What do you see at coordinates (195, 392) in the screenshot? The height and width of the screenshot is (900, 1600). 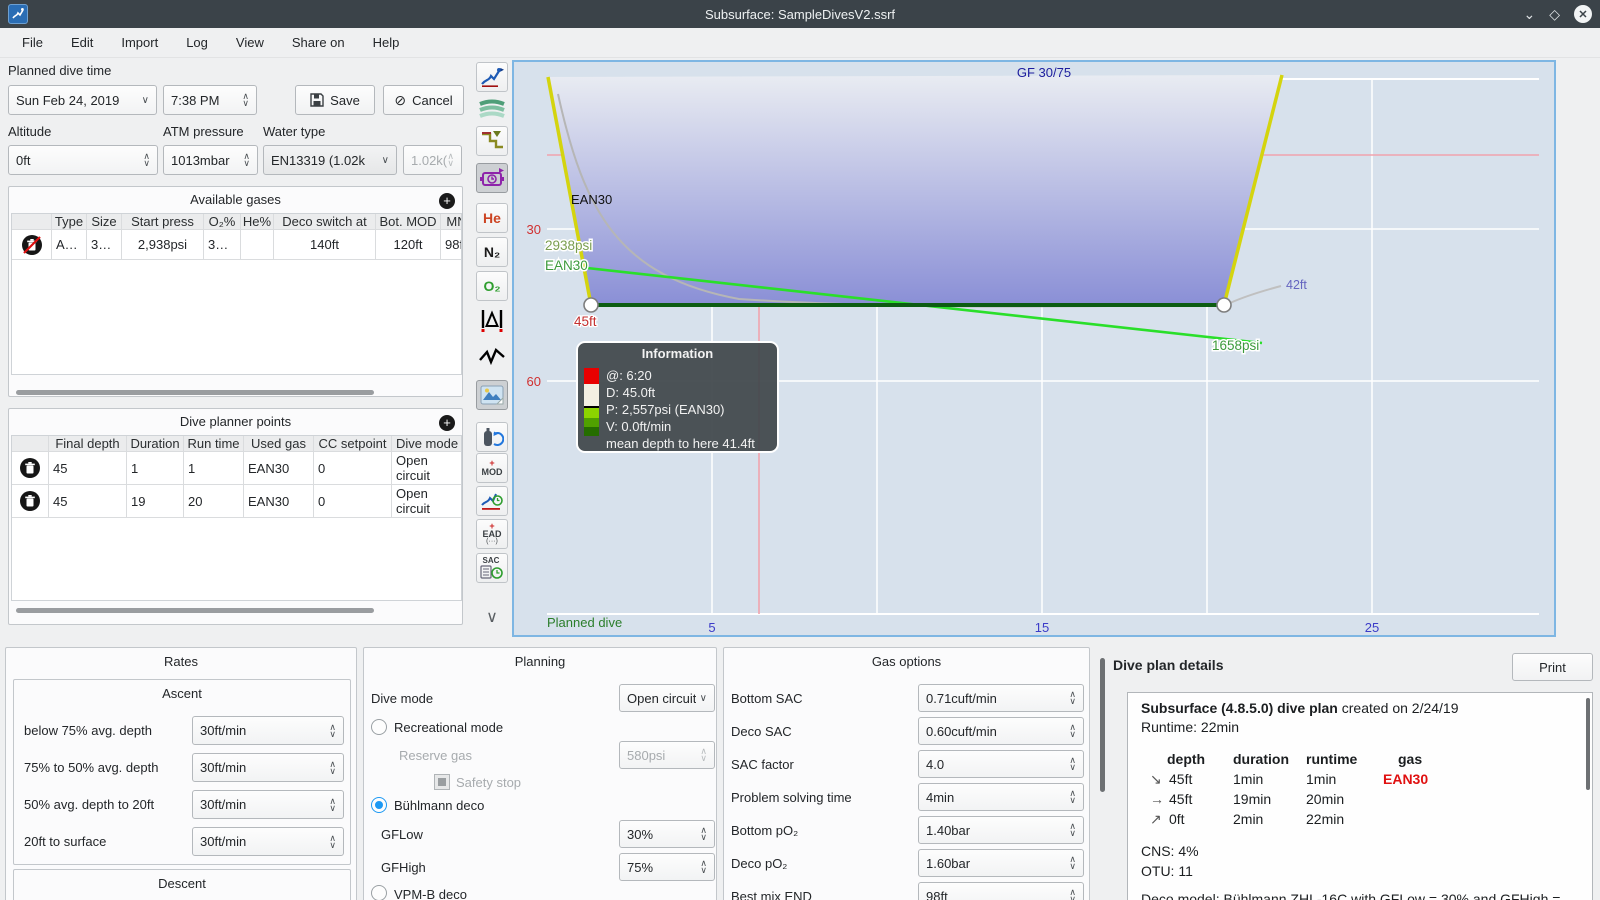 I see `gases-hscrollbar` at bounding box center [195, 392].